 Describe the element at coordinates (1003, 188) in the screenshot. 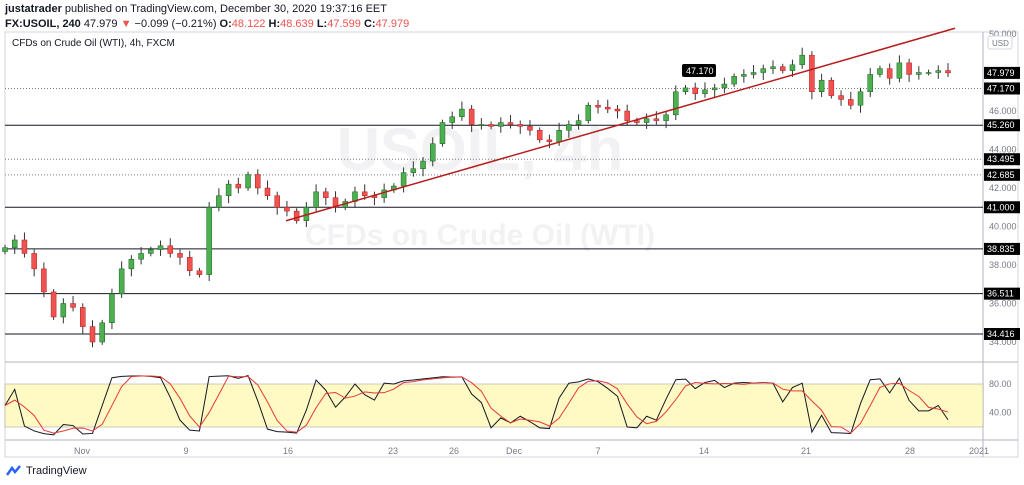

I see `price-tick-label: 42.000` at that location.